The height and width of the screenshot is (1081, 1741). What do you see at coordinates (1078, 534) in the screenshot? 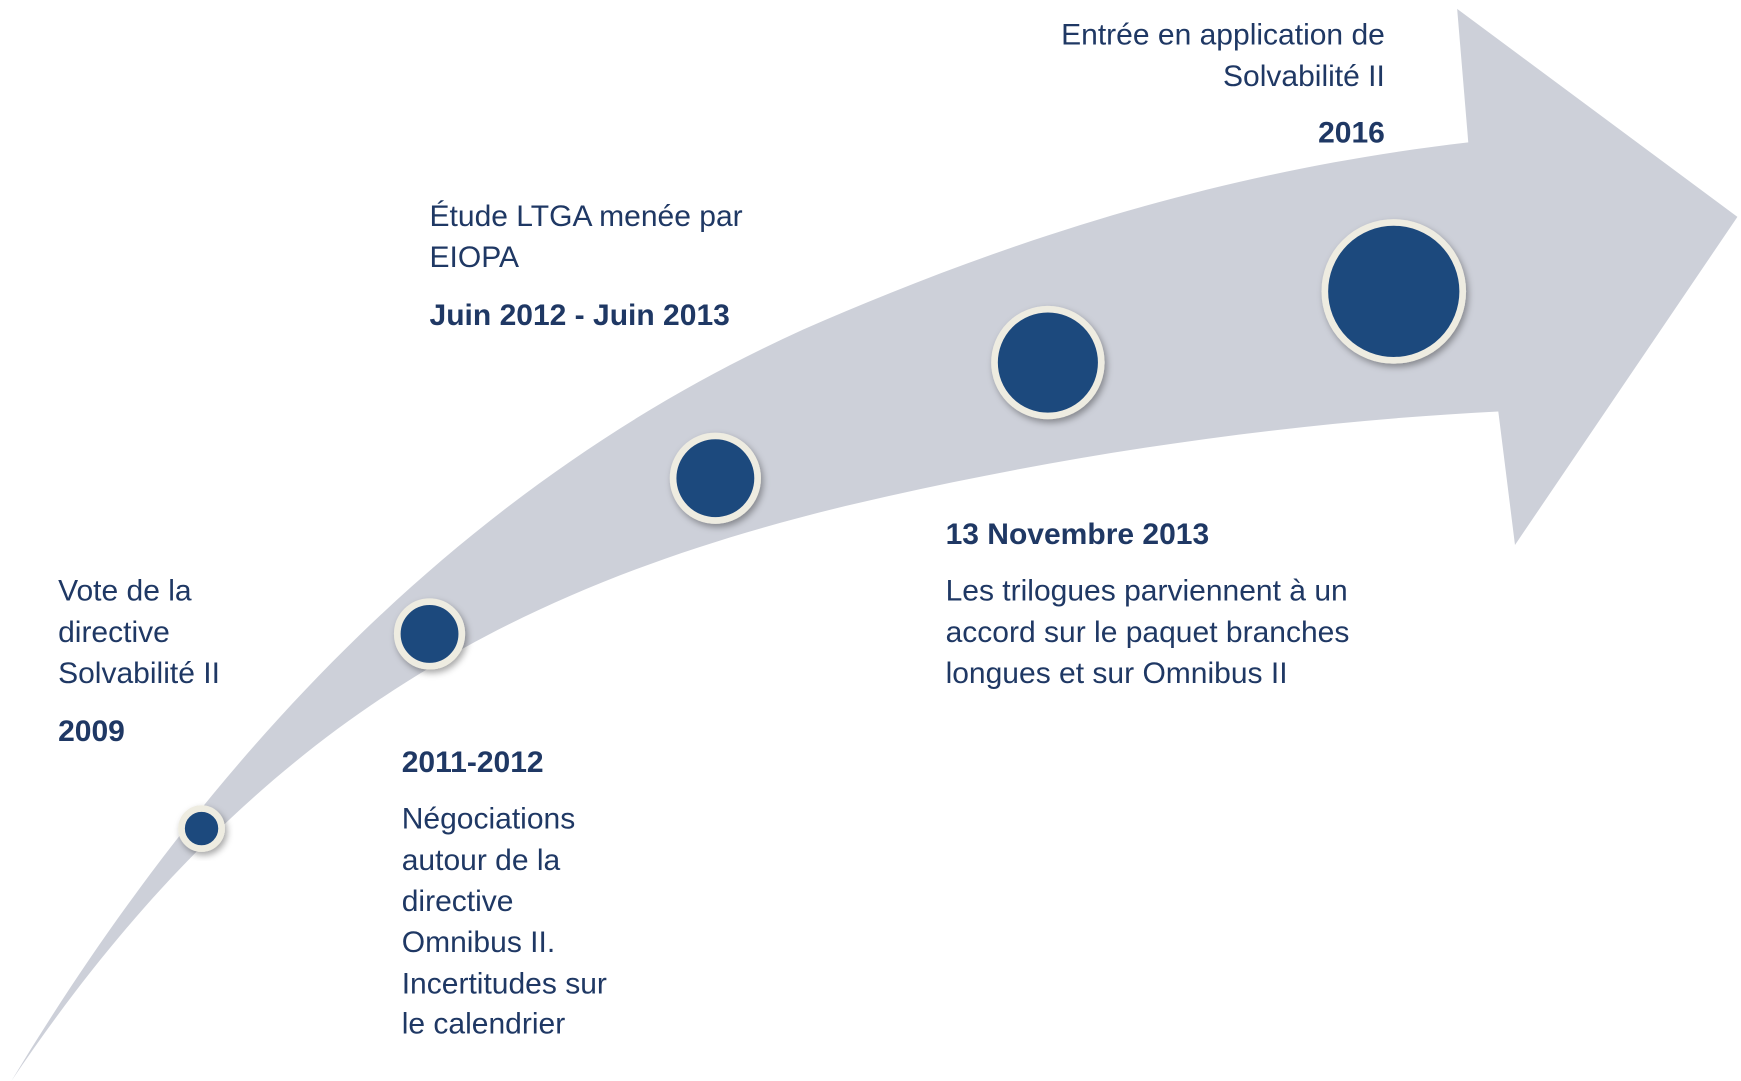
I see `event-date: 13 Novembre 2013` at bounding box center [1078, 534].